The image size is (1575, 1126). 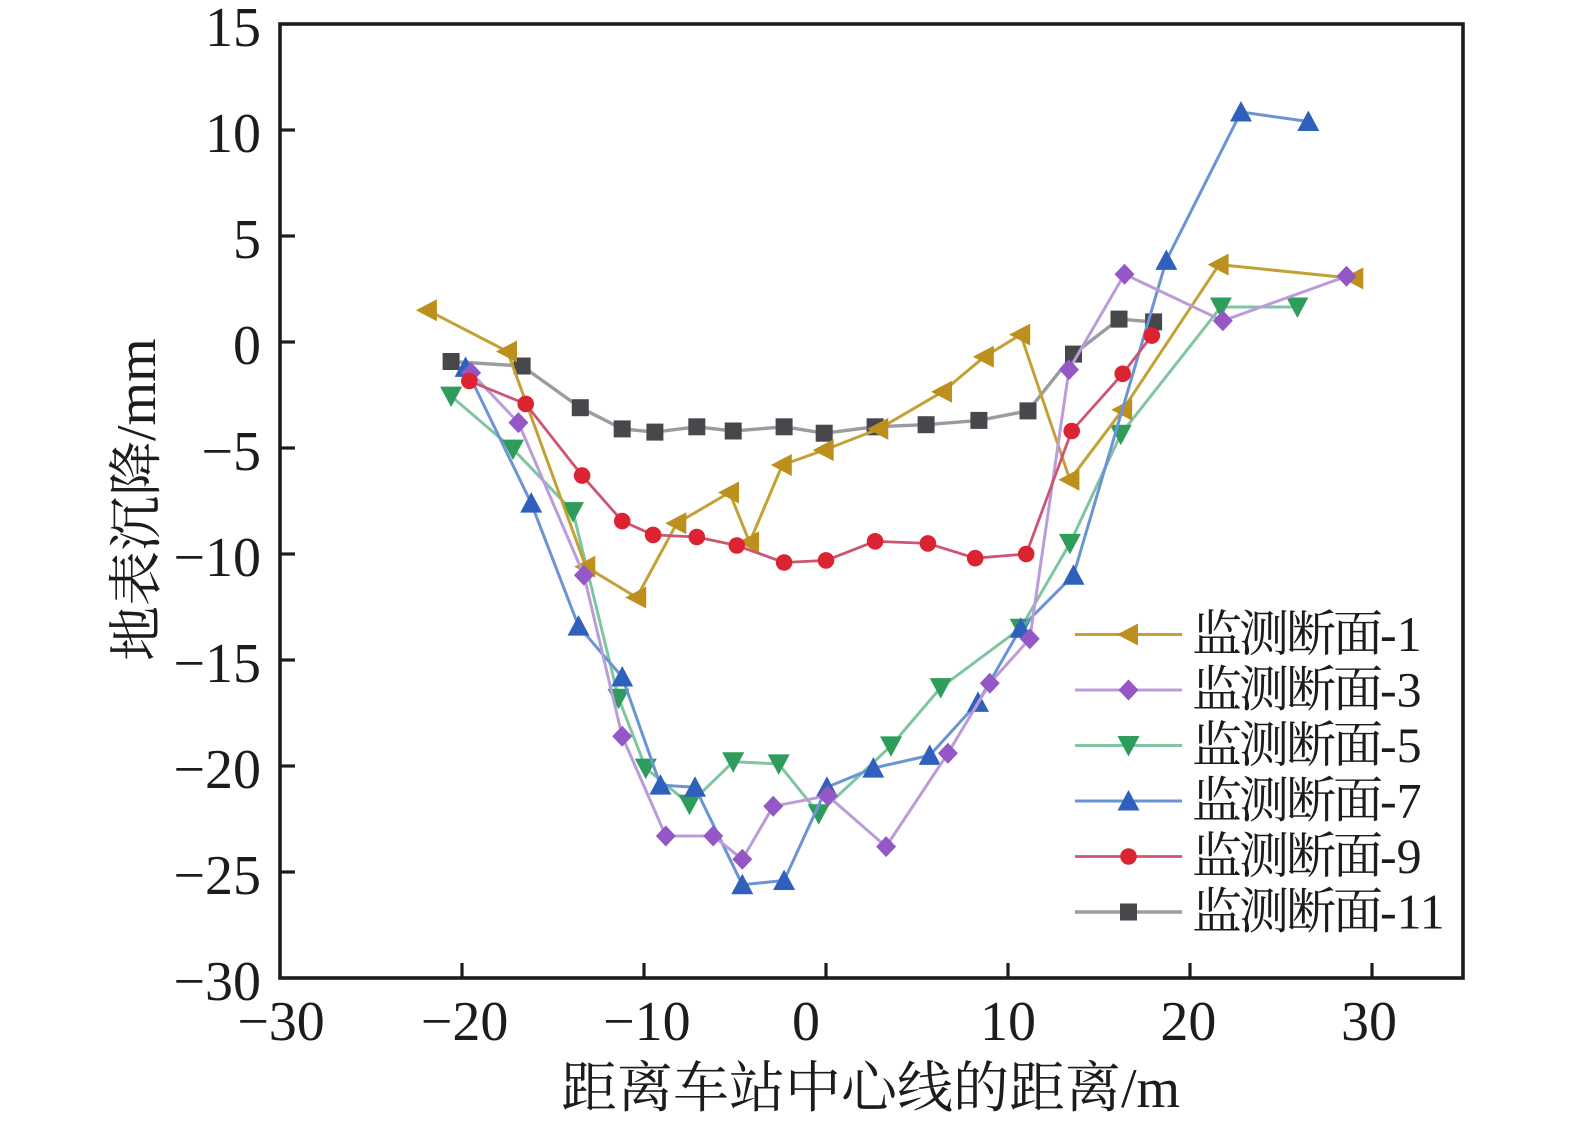 I want to click on svg-text: 15, so click(x=233, y=29).